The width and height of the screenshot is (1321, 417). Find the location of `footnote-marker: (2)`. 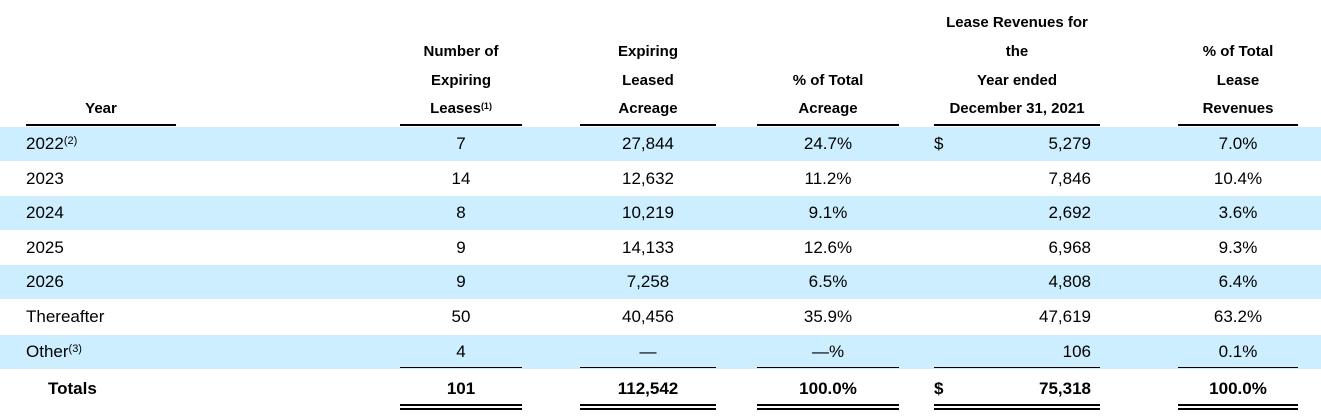

footnote-marker: (2) is located at coordinates (70, 141).